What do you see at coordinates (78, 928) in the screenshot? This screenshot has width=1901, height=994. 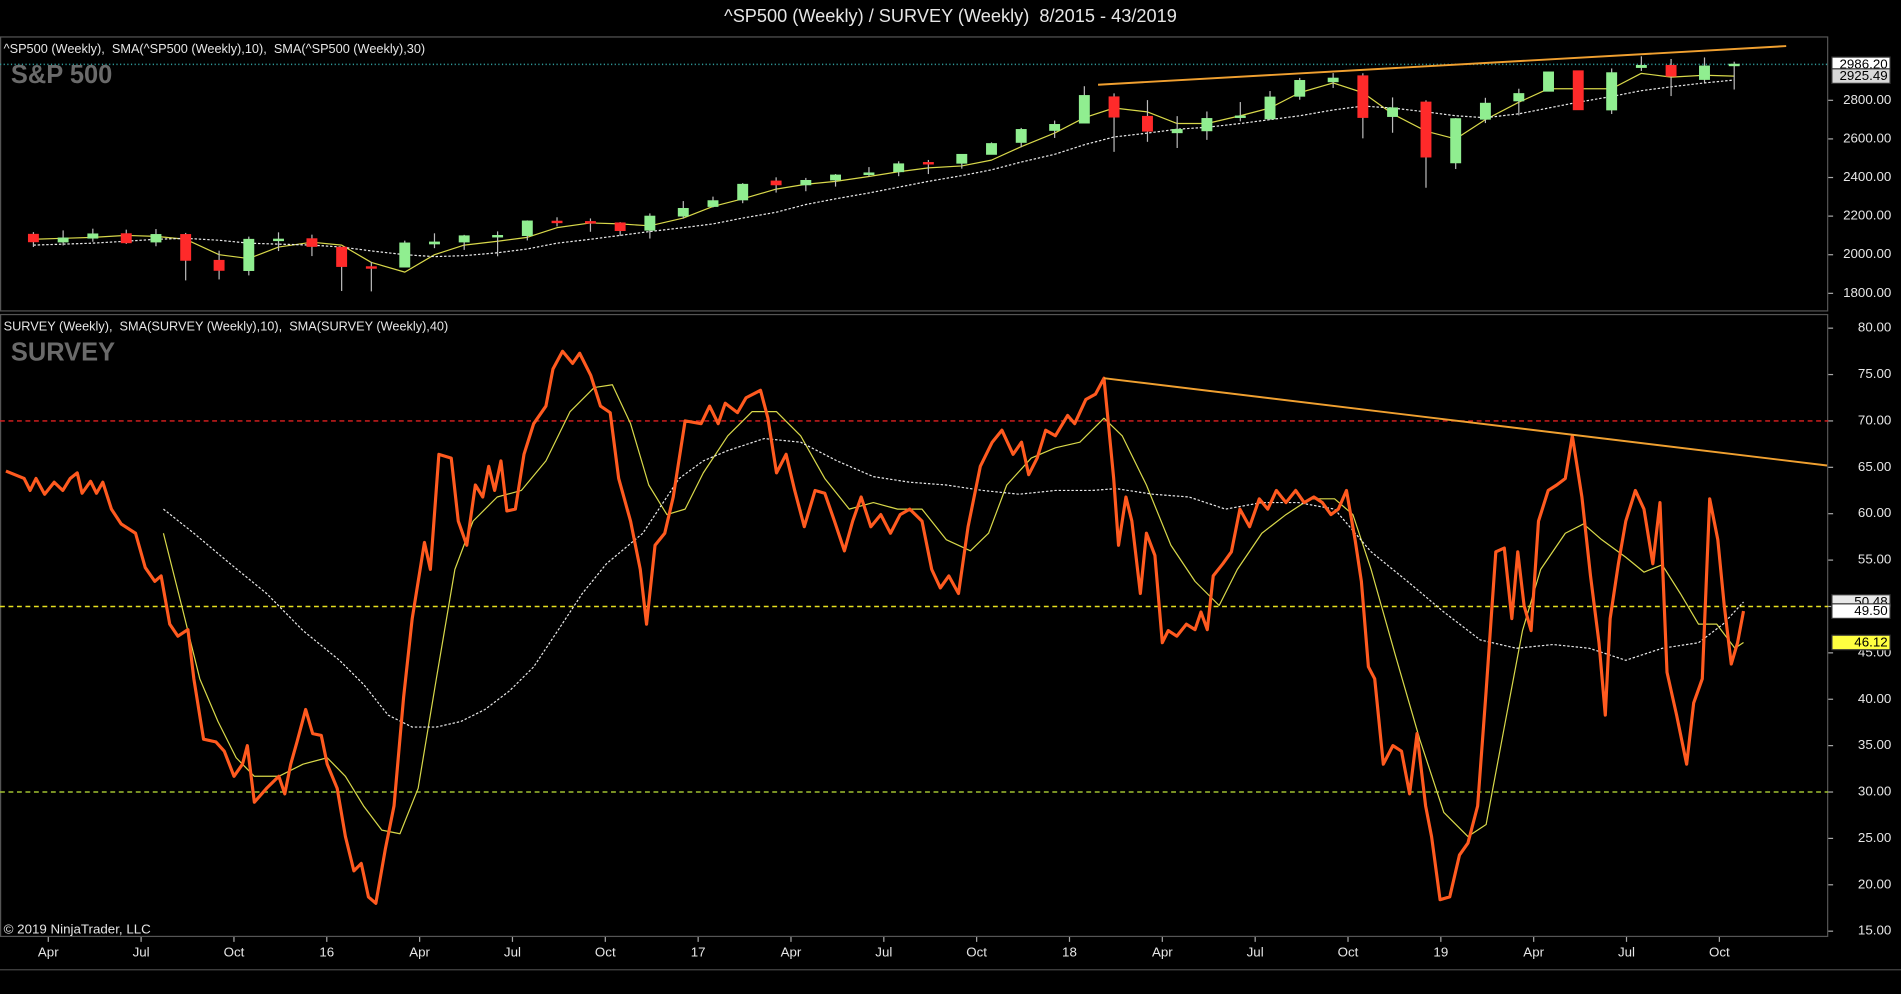 I see `copyright: © 2019 NinjaTrader, LLC` at bounding box center [78, 928].